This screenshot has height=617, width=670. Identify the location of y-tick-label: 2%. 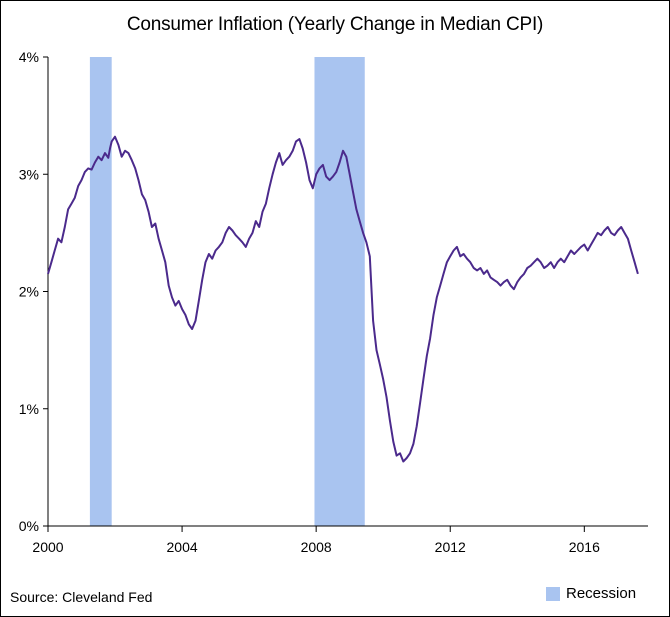
(29, 292).